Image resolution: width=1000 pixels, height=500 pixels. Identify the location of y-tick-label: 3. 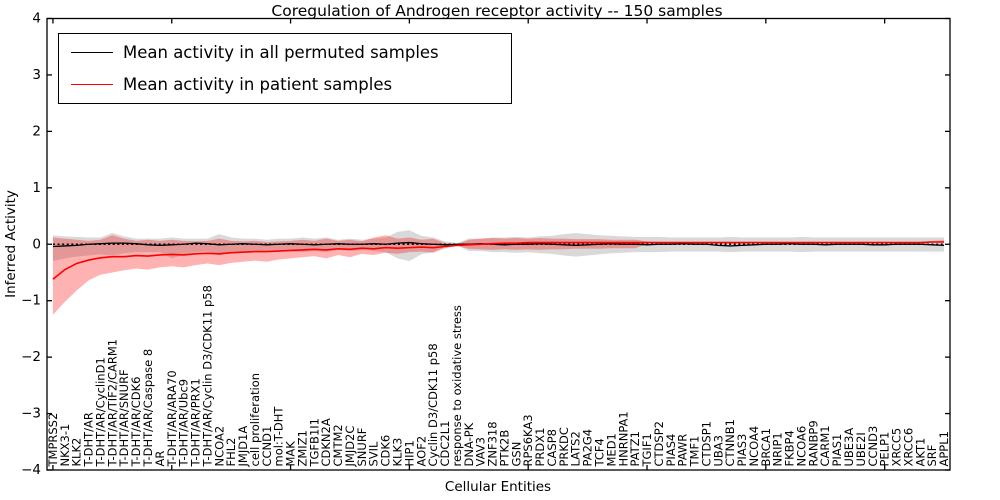
(36, 75).